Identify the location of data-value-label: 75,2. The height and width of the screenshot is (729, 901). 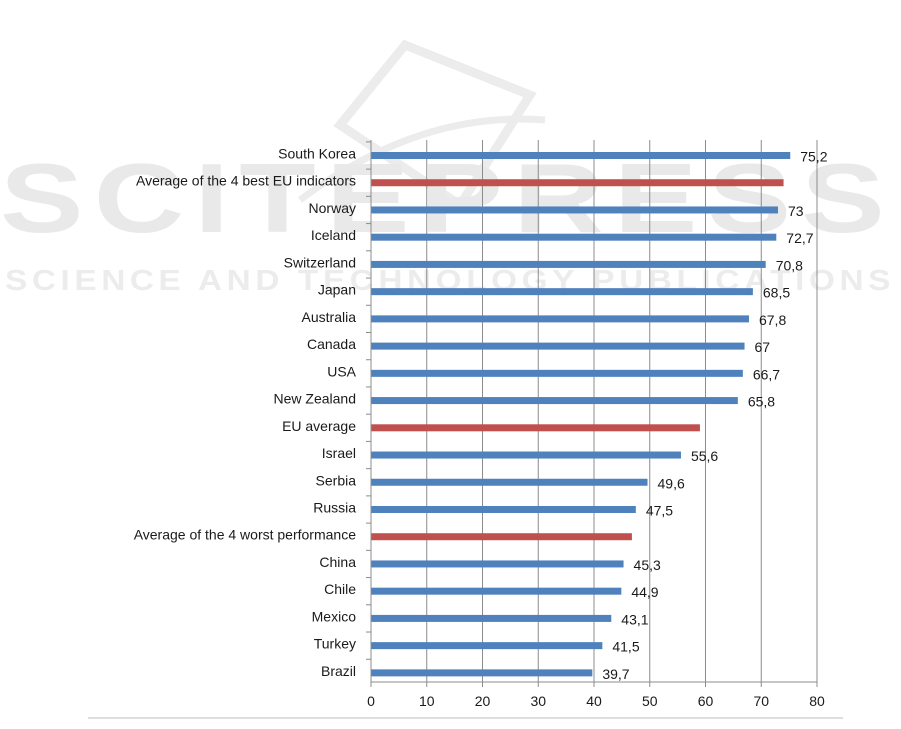
(813, 157).